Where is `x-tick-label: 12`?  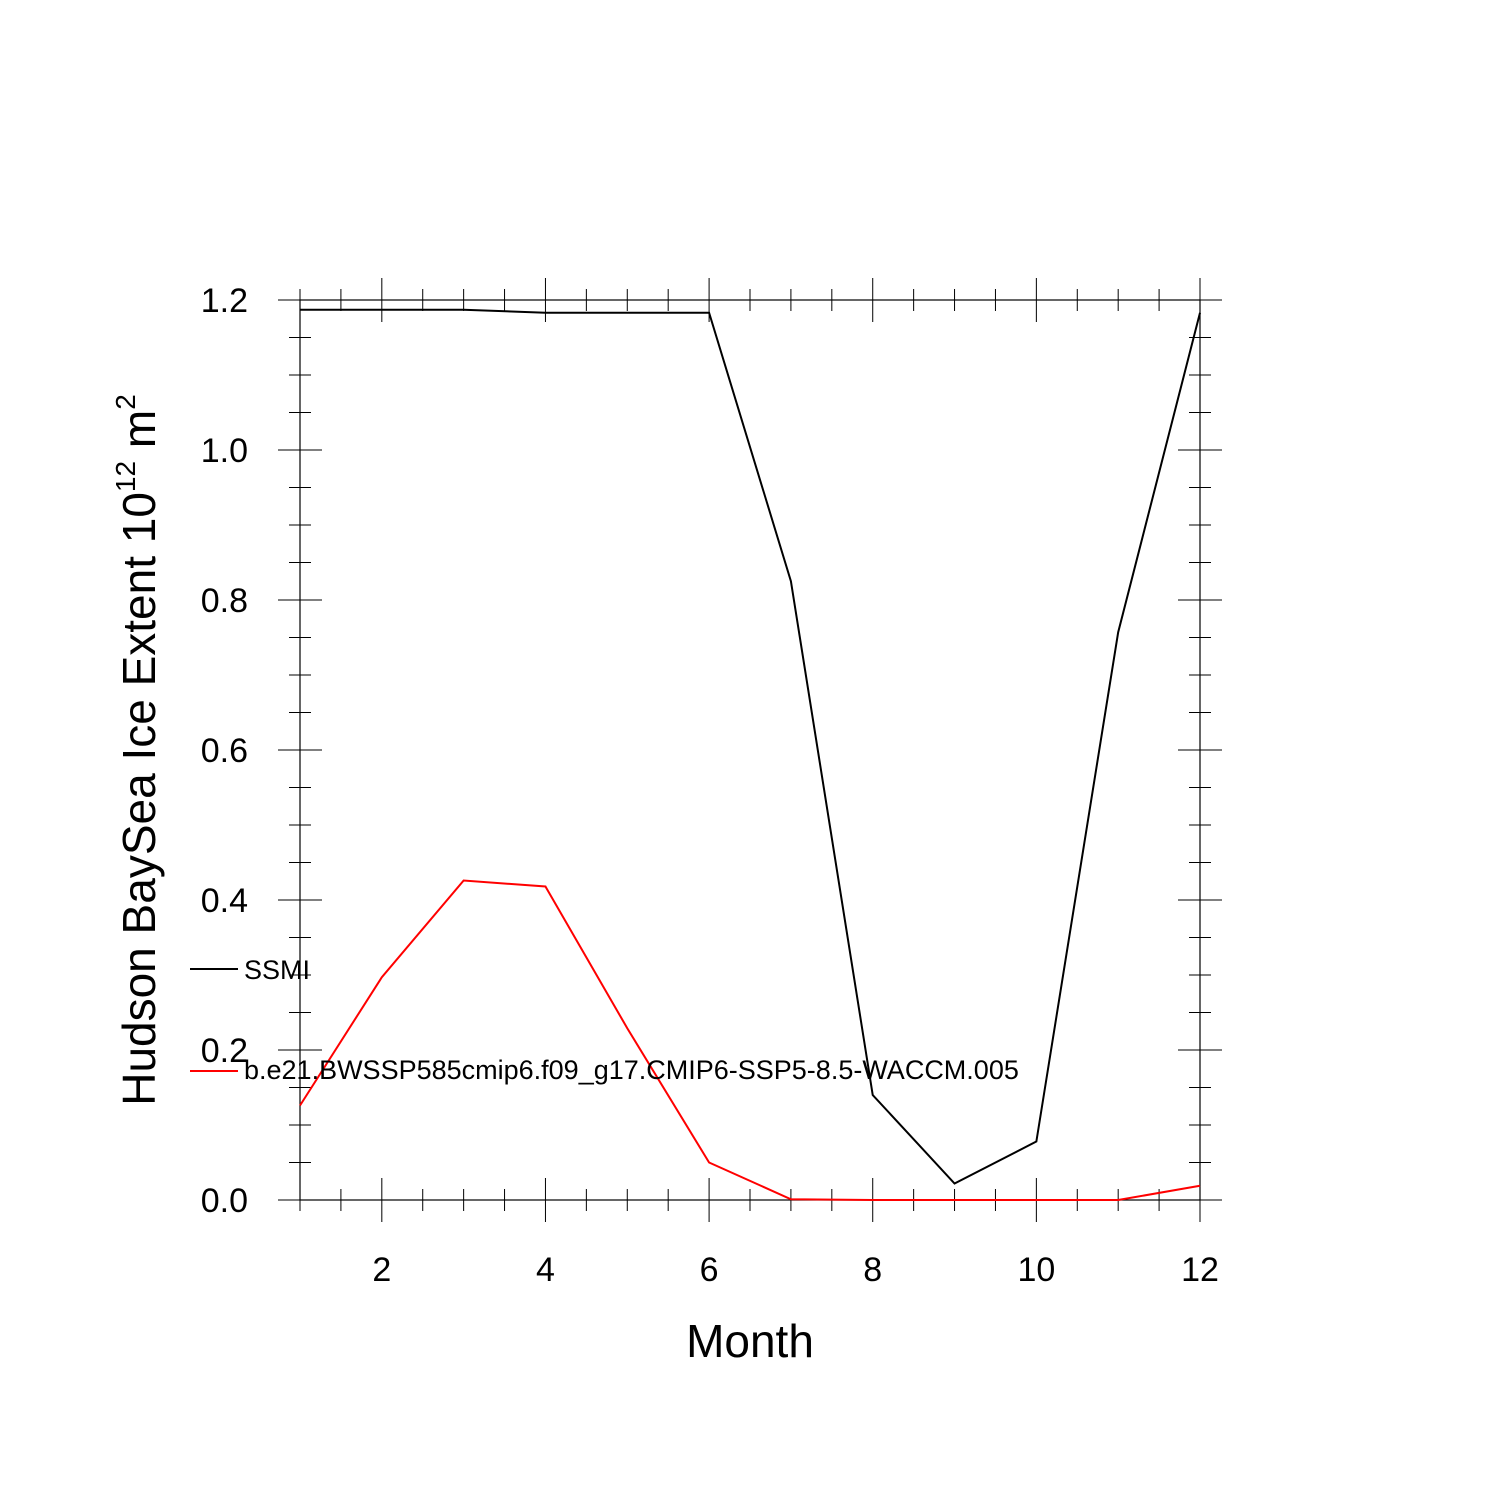
x-tick-label: 12 is located at coordinates (1200, 1270).